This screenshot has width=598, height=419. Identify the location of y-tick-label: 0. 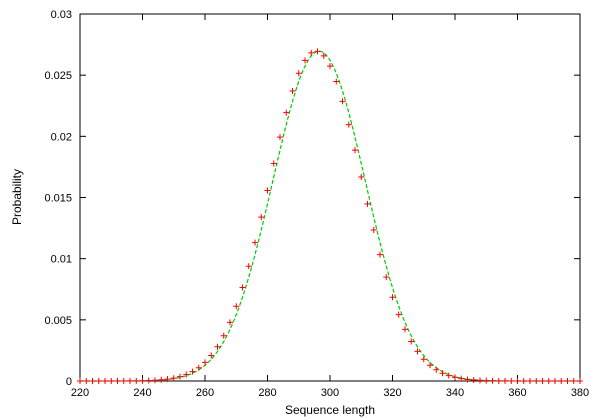
(69, 382).